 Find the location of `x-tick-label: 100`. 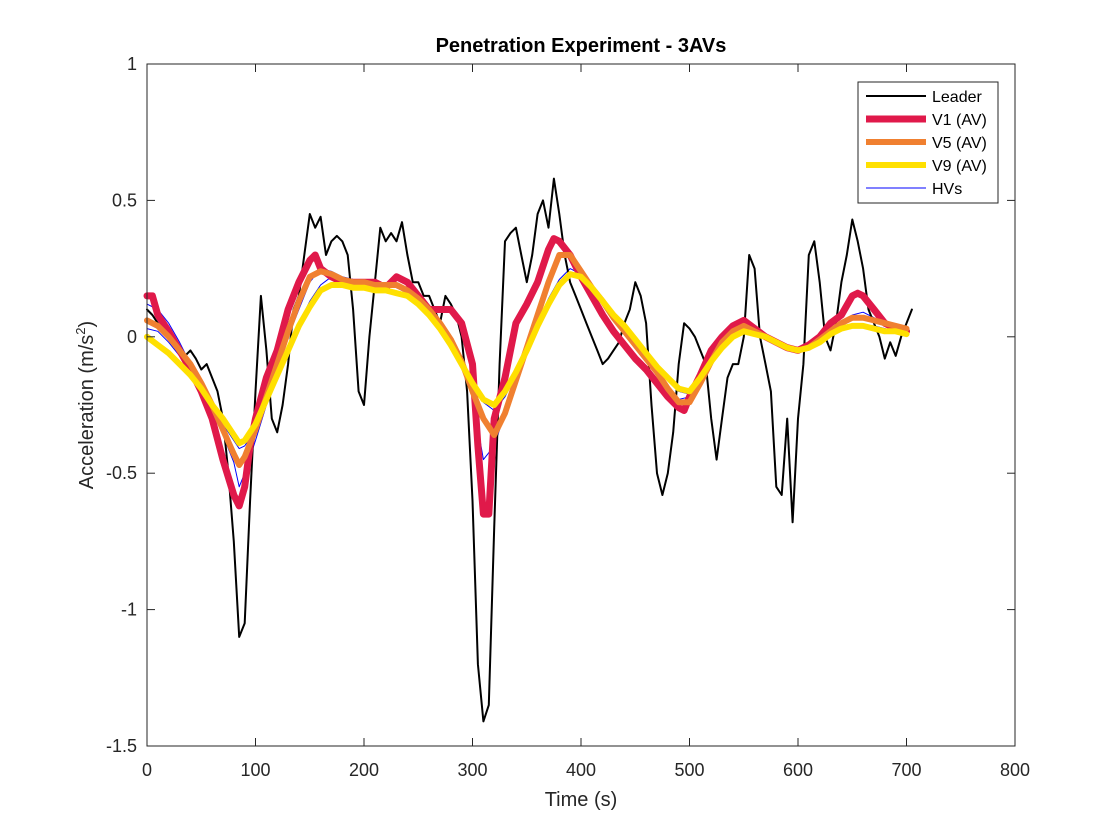

x-tick-label: 100 is located at coordinates (255, 770).